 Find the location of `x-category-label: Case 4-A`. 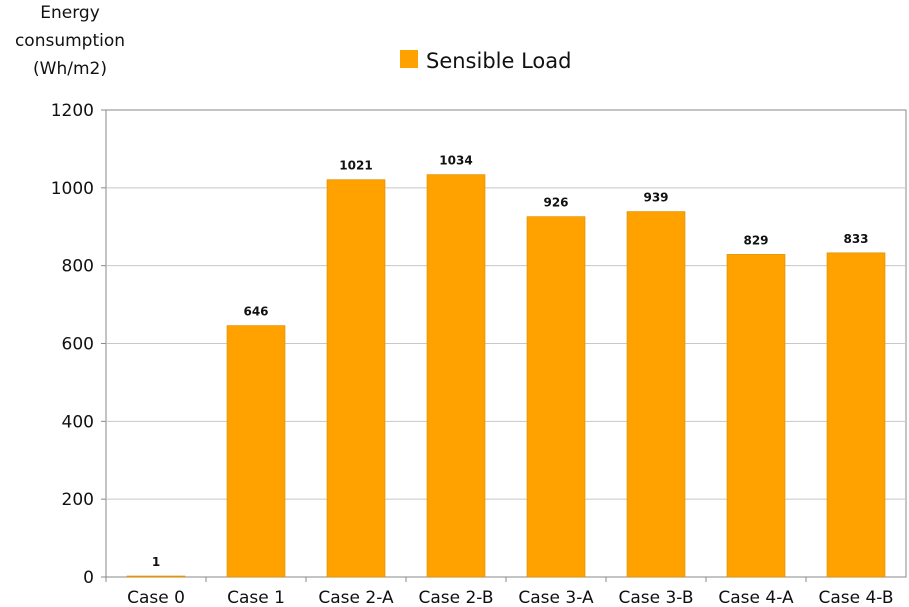

x-category-label: Case 4-A is located at coordinates (756, 597).